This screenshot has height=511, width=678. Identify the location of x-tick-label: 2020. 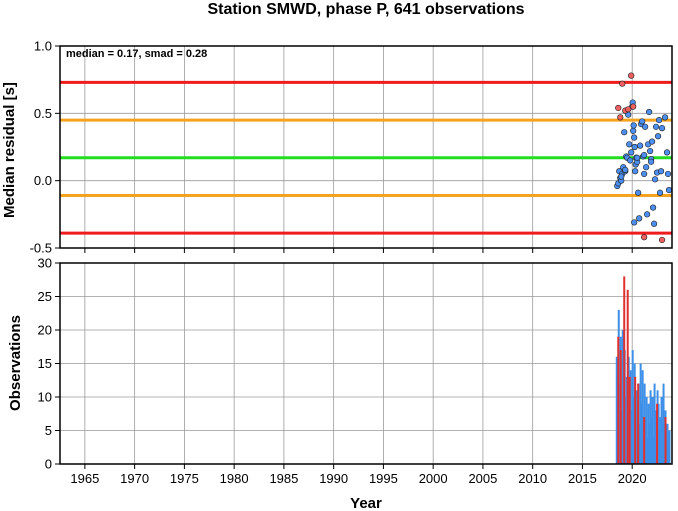
(632, 478).